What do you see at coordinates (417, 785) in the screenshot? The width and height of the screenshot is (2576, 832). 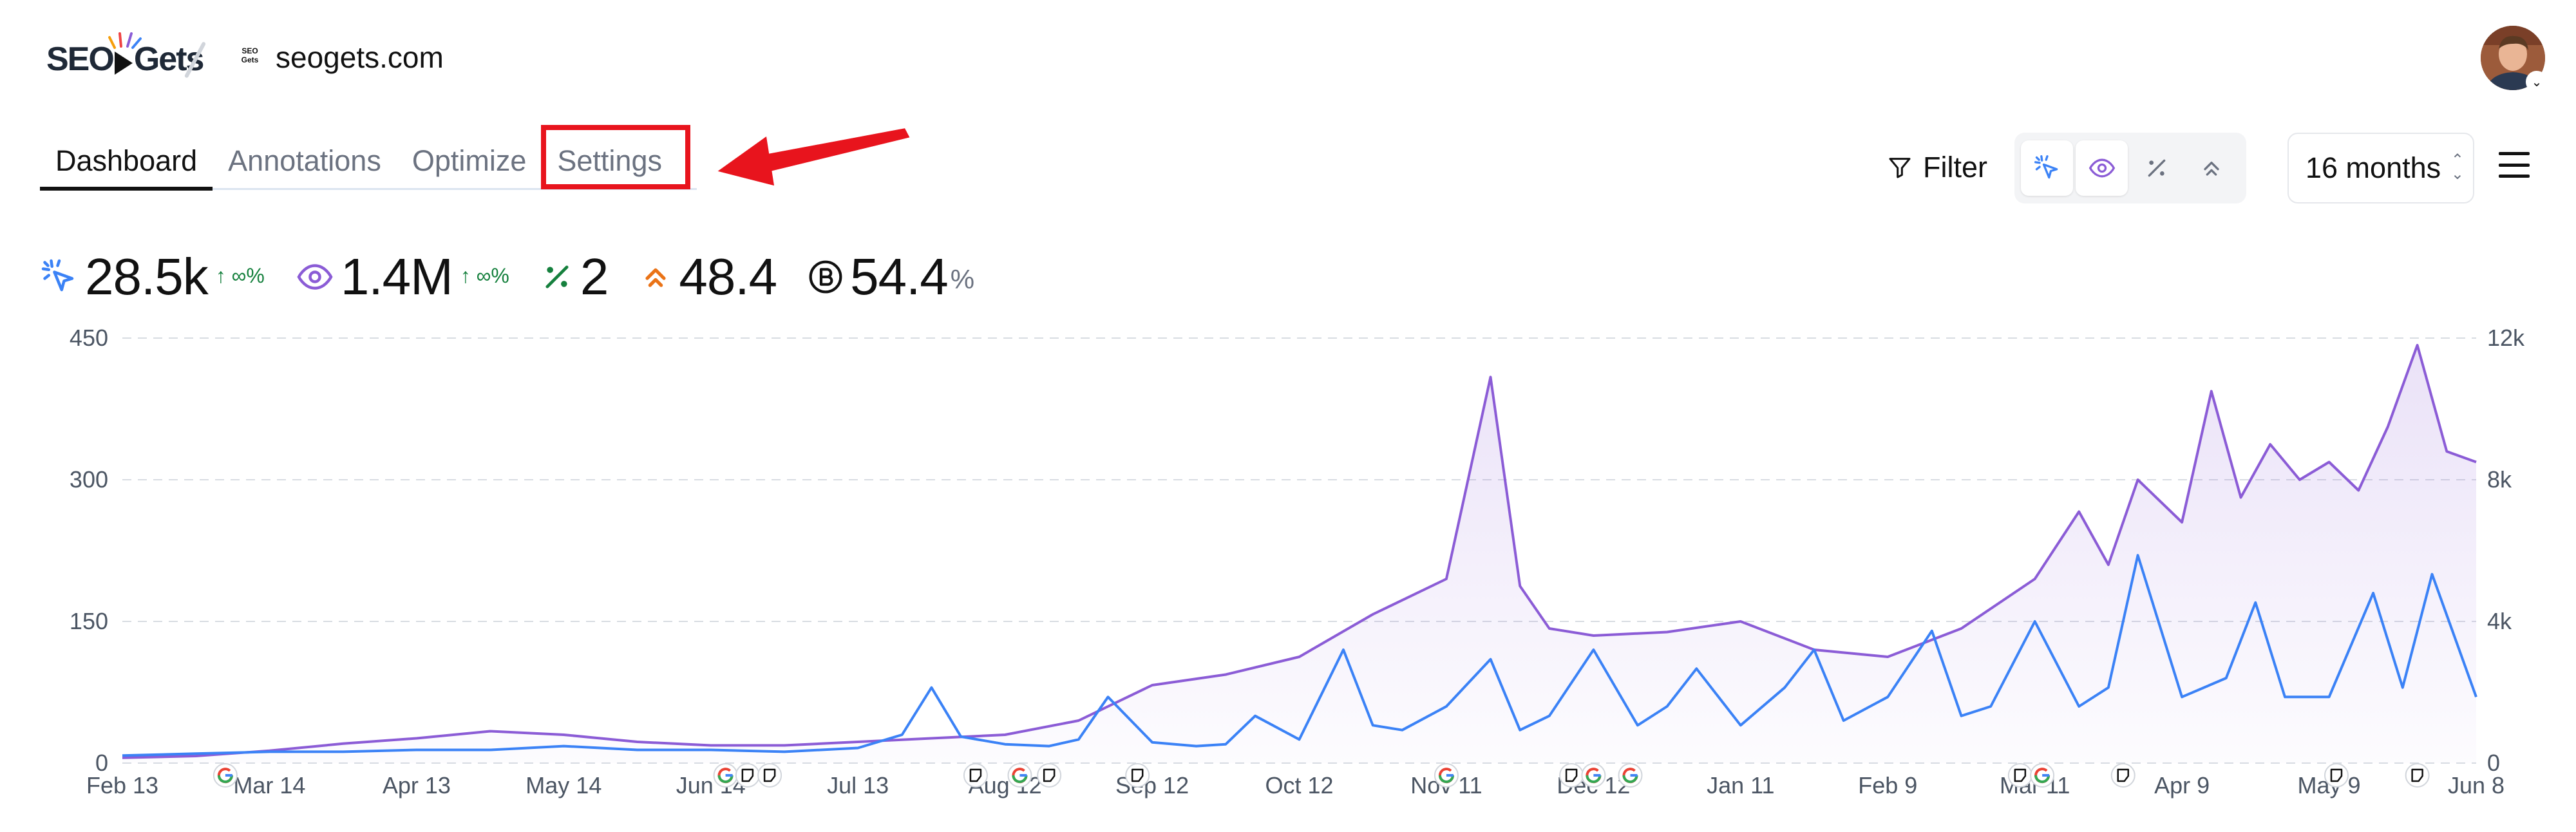 I see `x-axis-tick: Apr 13` at bounding box center [417, 785].